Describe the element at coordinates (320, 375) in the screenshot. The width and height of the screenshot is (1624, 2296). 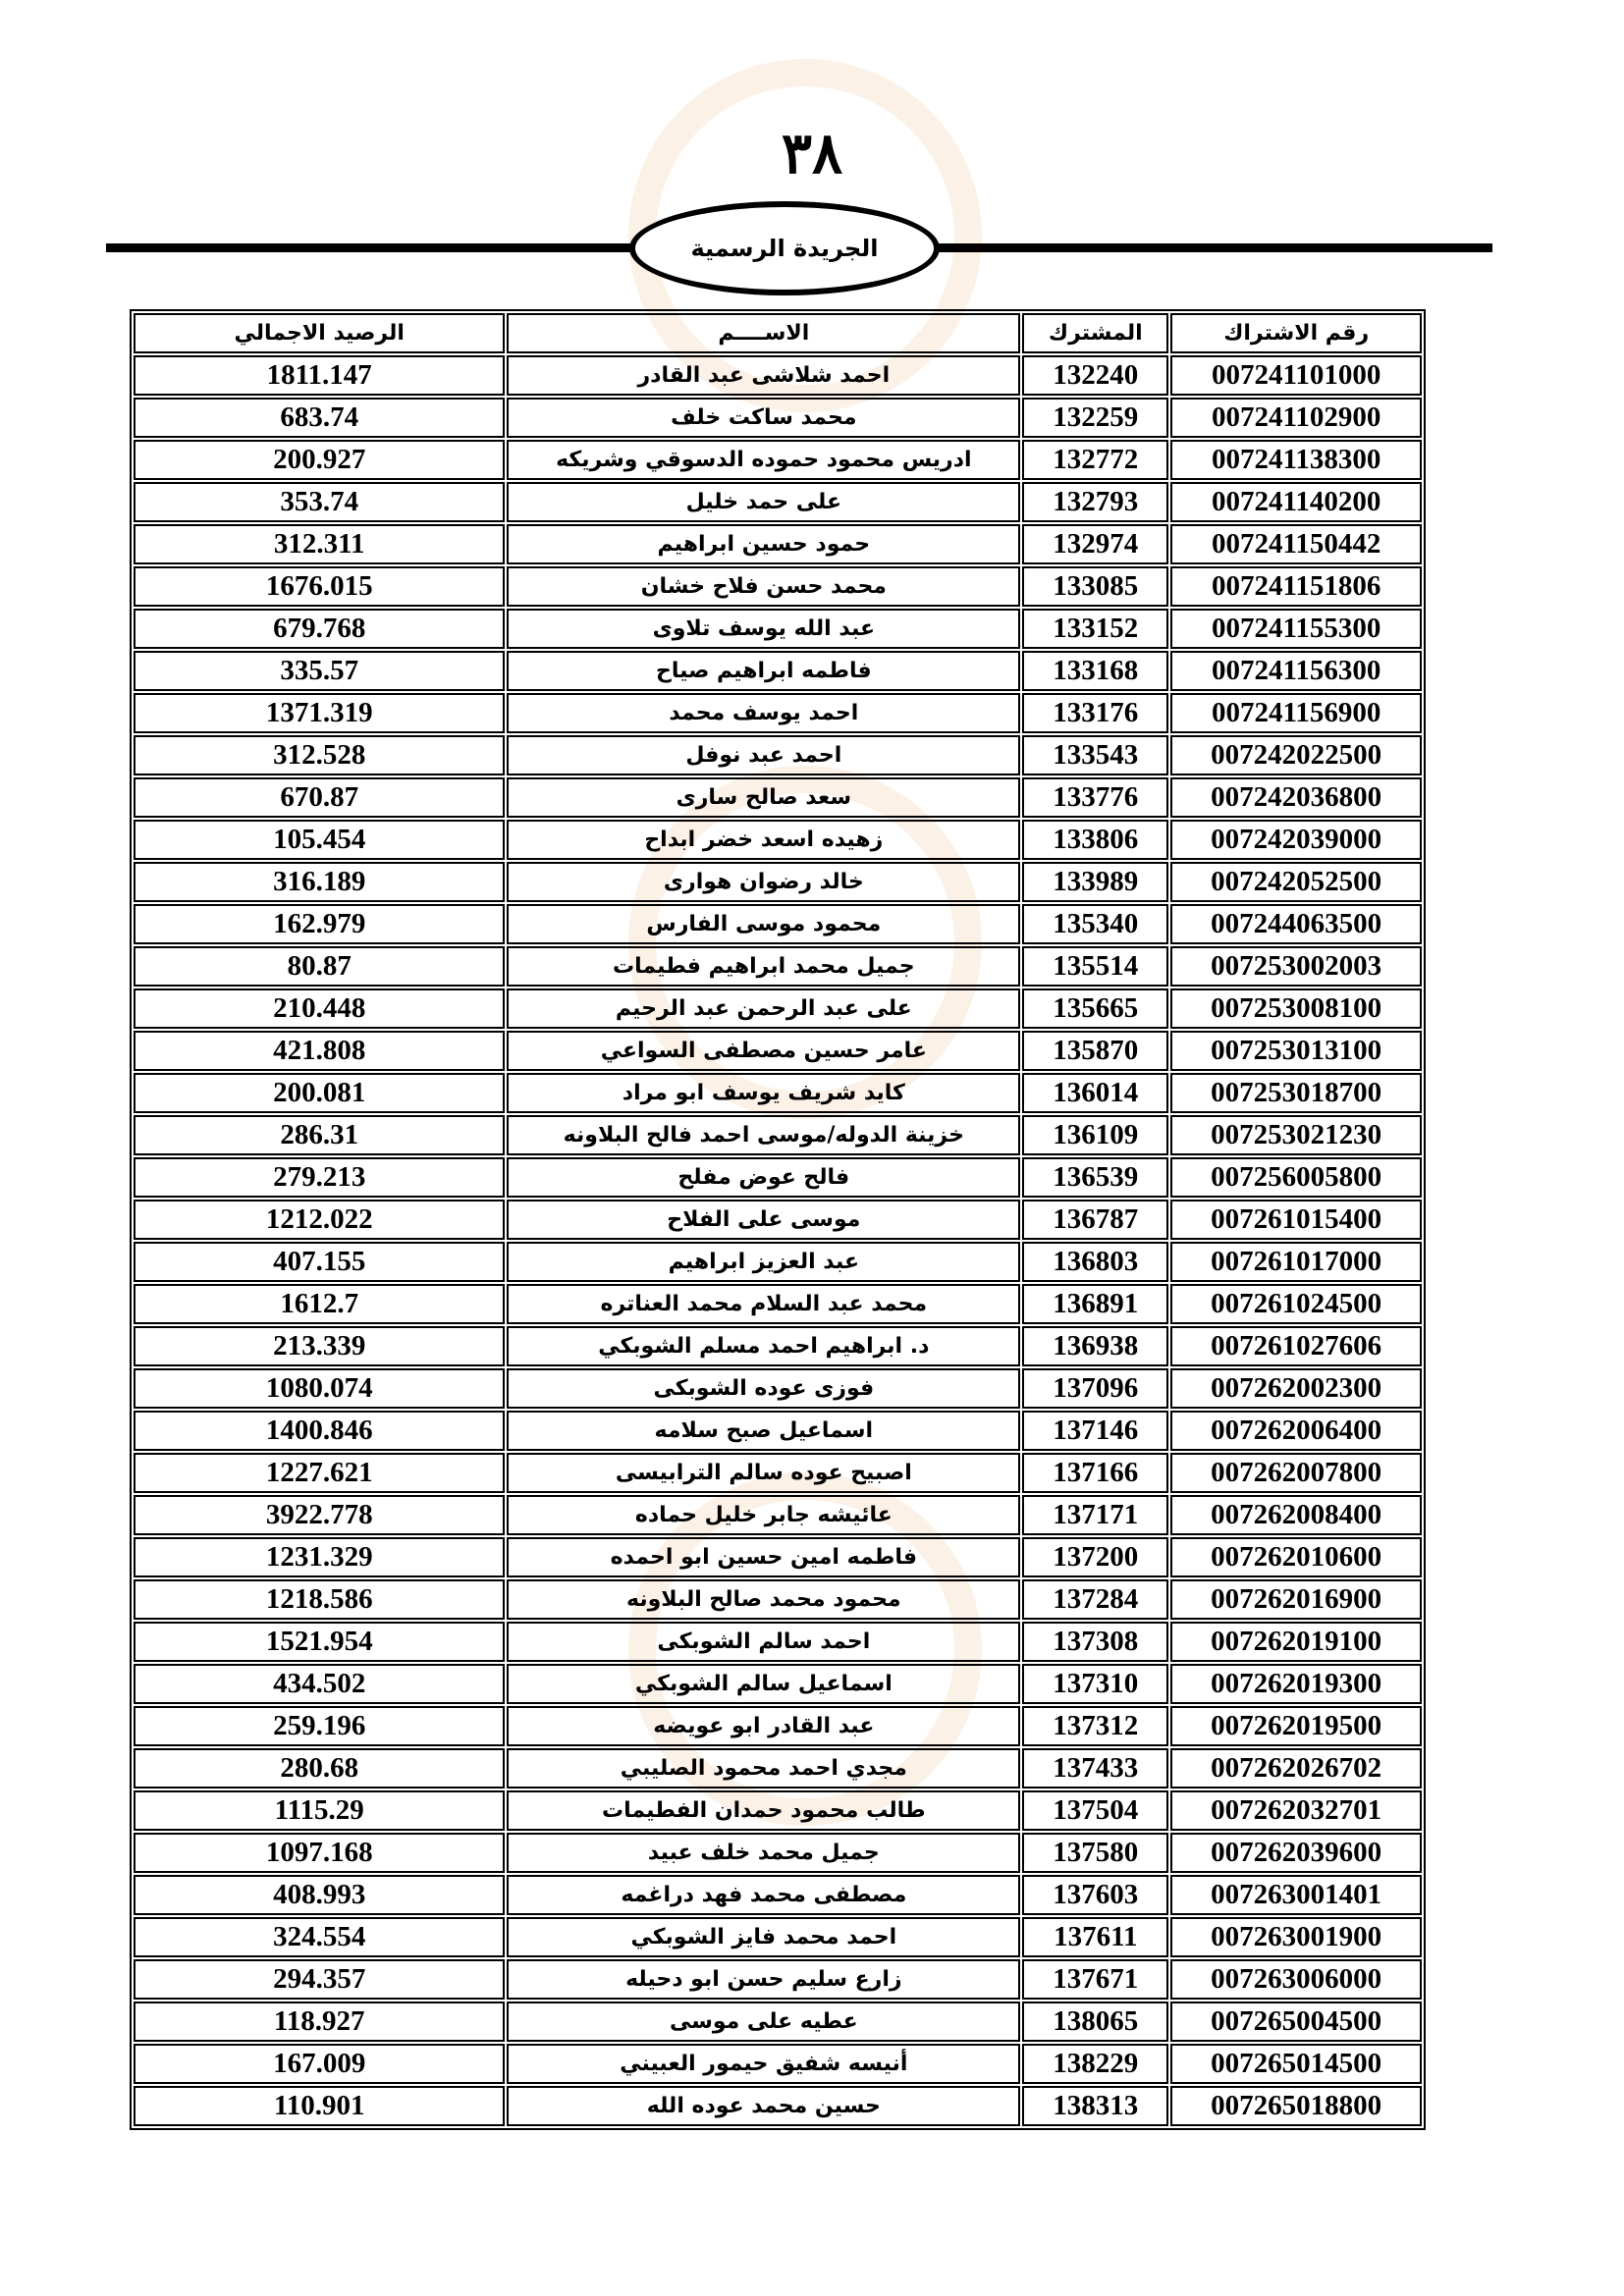
I see `balance-cell: 1811.147` at that location.